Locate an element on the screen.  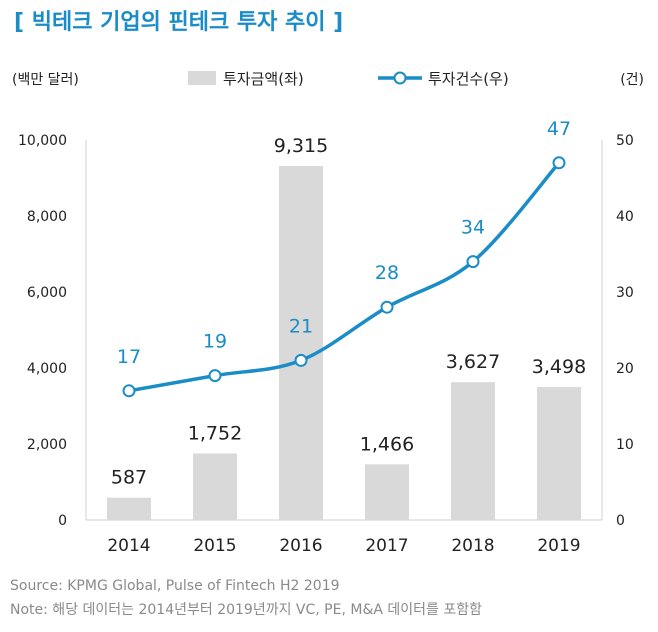
right-tick-label: 10 is located at coordinates (625, 445).